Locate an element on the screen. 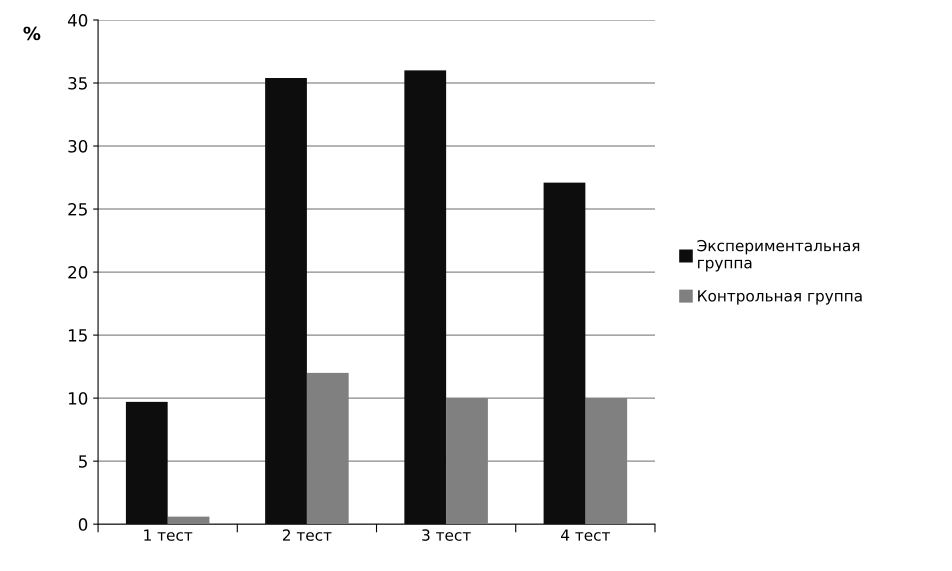  legend-label: Экспериментальная группа is located at coordinates (779, 256).